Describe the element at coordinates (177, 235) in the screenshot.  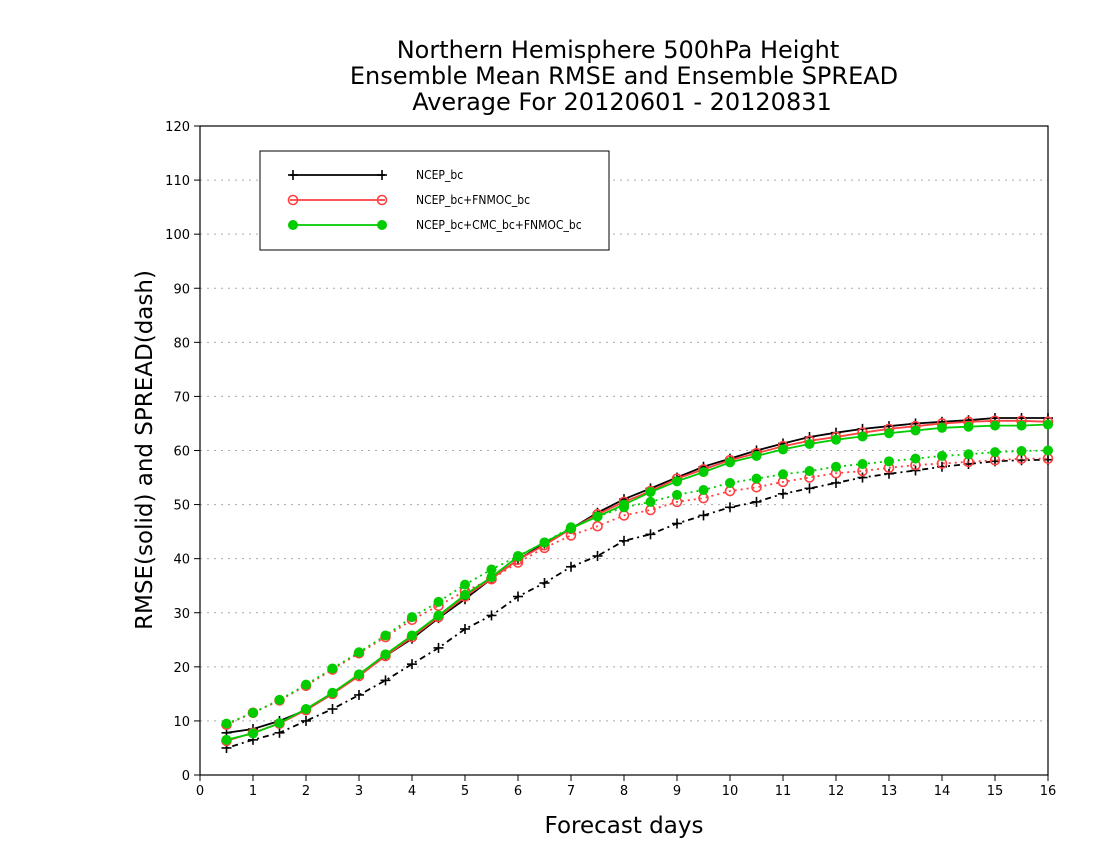
I see `y-tick-label-100: 100` at that location.